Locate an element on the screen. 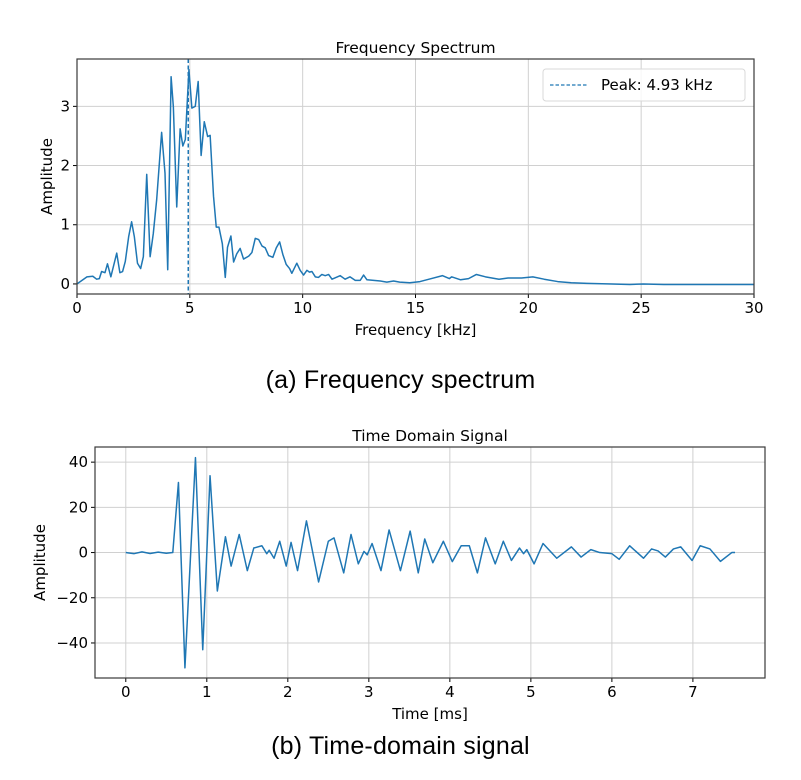 The image size is (801, 780). x-tick-label: 1 is located at coordinates (207, 692).